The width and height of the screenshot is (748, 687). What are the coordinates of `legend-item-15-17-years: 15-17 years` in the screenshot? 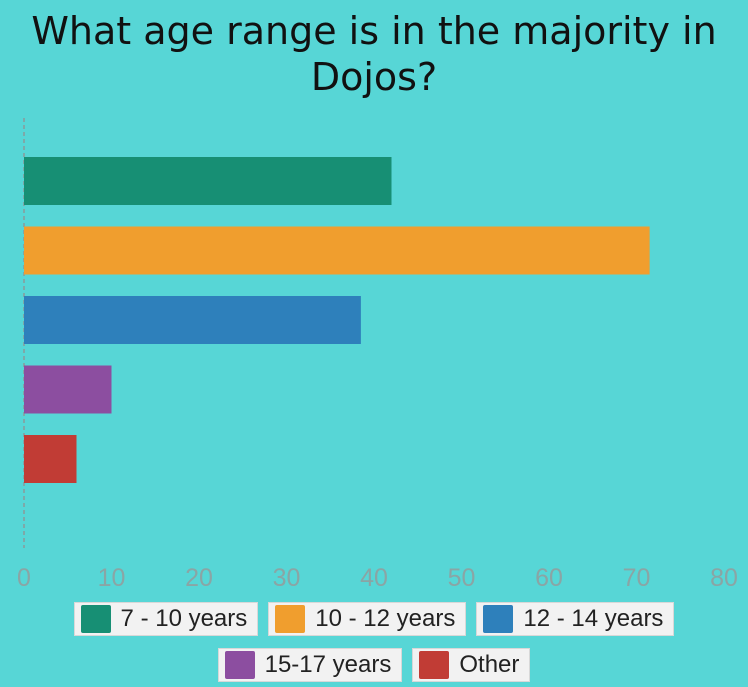 It's located at (310, 665).